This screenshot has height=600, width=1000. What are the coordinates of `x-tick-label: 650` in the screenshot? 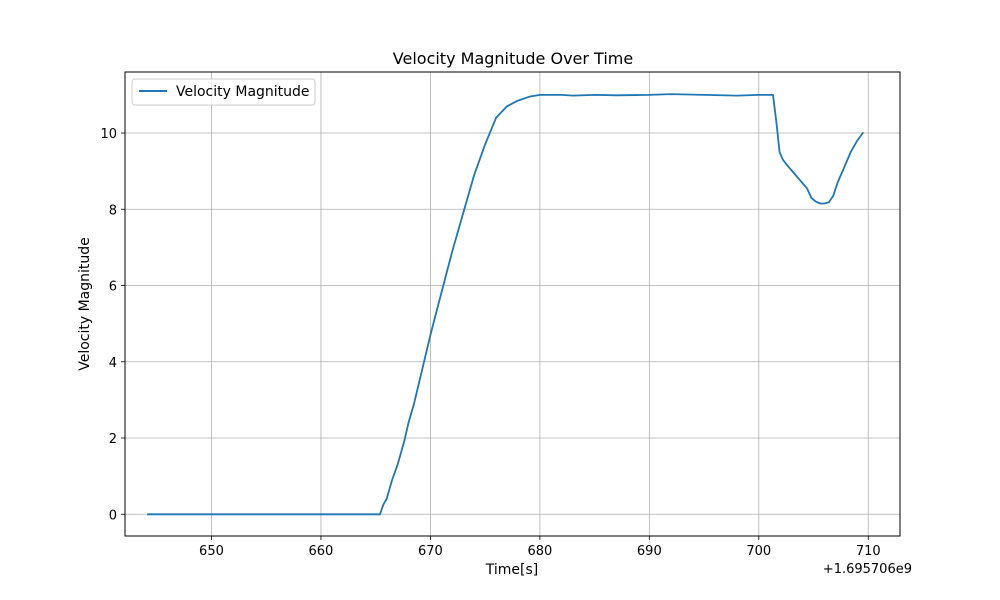 It's located at (211, 551).